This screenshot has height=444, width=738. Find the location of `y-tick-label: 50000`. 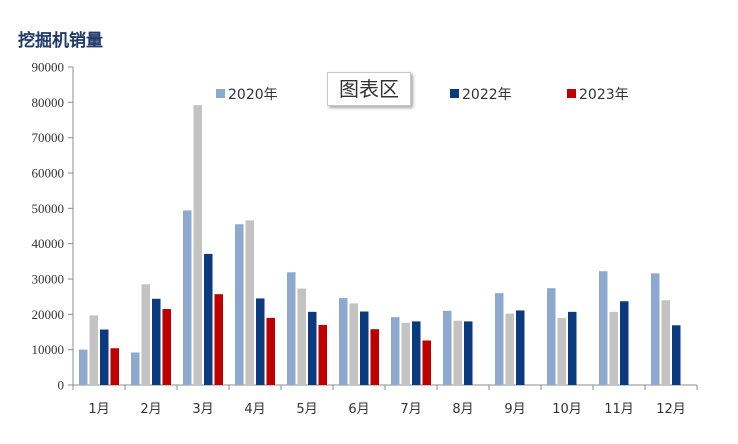

y-tick-label: 50000 is located at coordinates (48, 208).